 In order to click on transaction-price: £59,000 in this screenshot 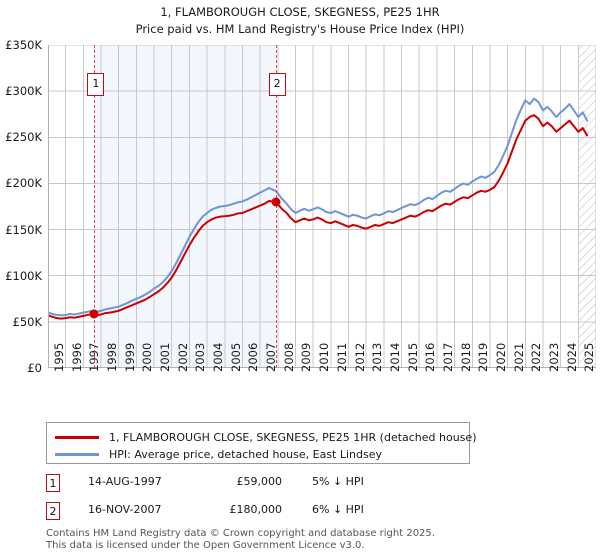, I will do `click(259, 481)`.